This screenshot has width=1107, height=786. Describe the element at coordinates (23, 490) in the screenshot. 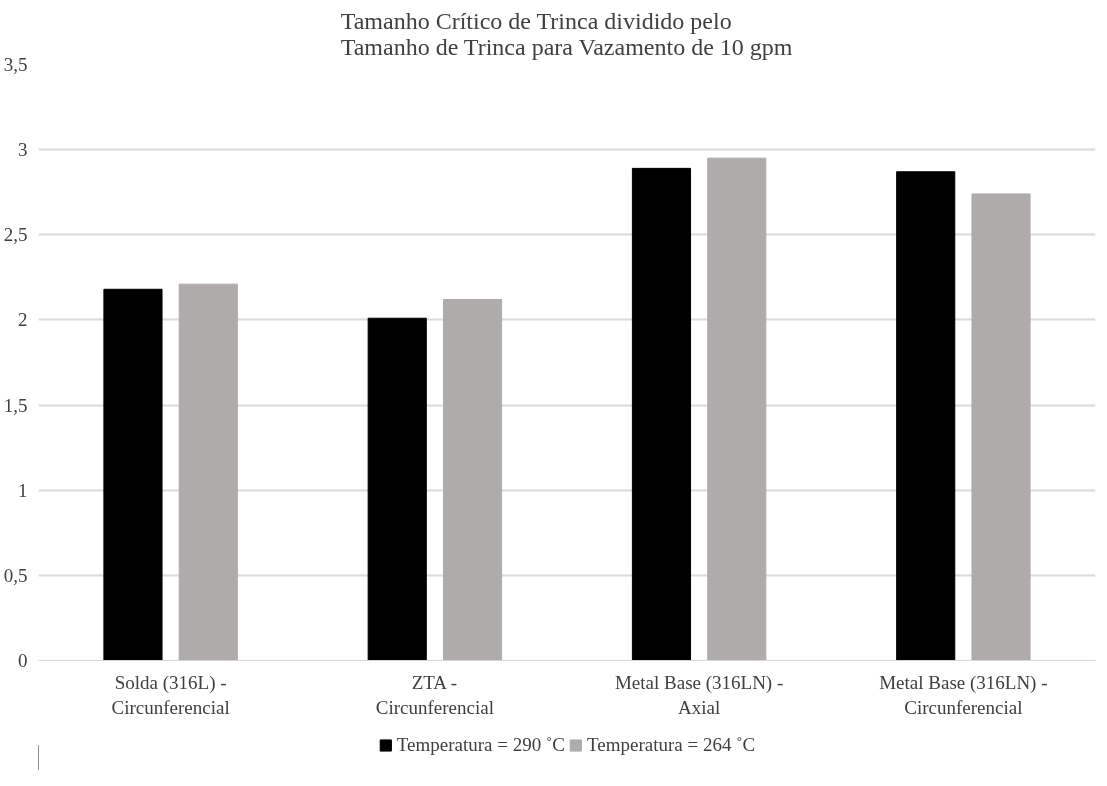

I see `y-tick-label: 1` at that location.